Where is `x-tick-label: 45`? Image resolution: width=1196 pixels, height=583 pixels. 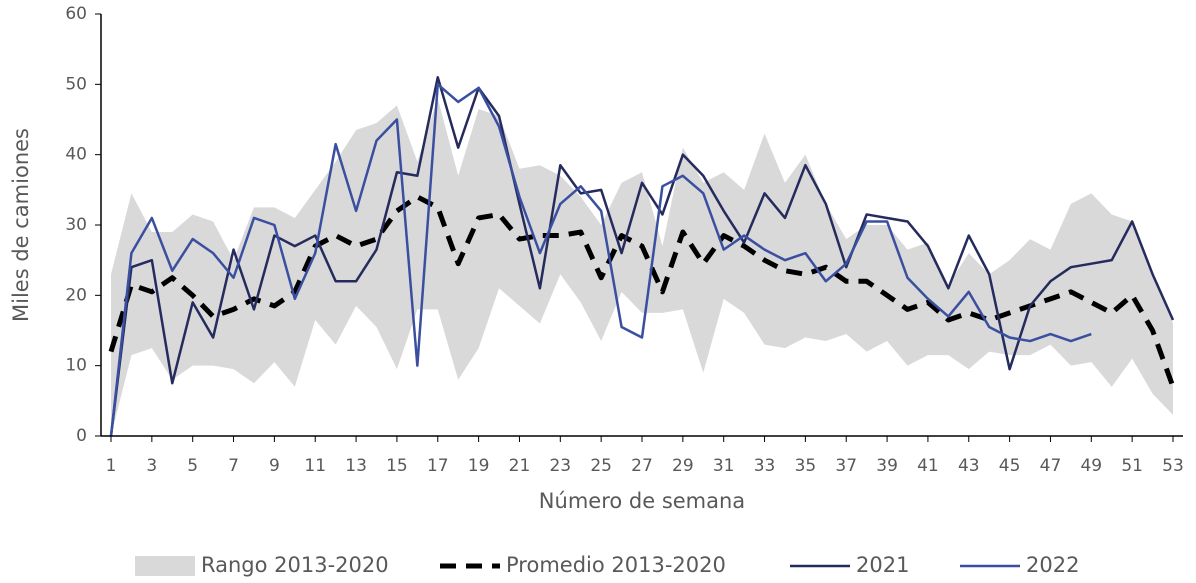 x-tick-label: 45 is located at coordinates (1010, 466).